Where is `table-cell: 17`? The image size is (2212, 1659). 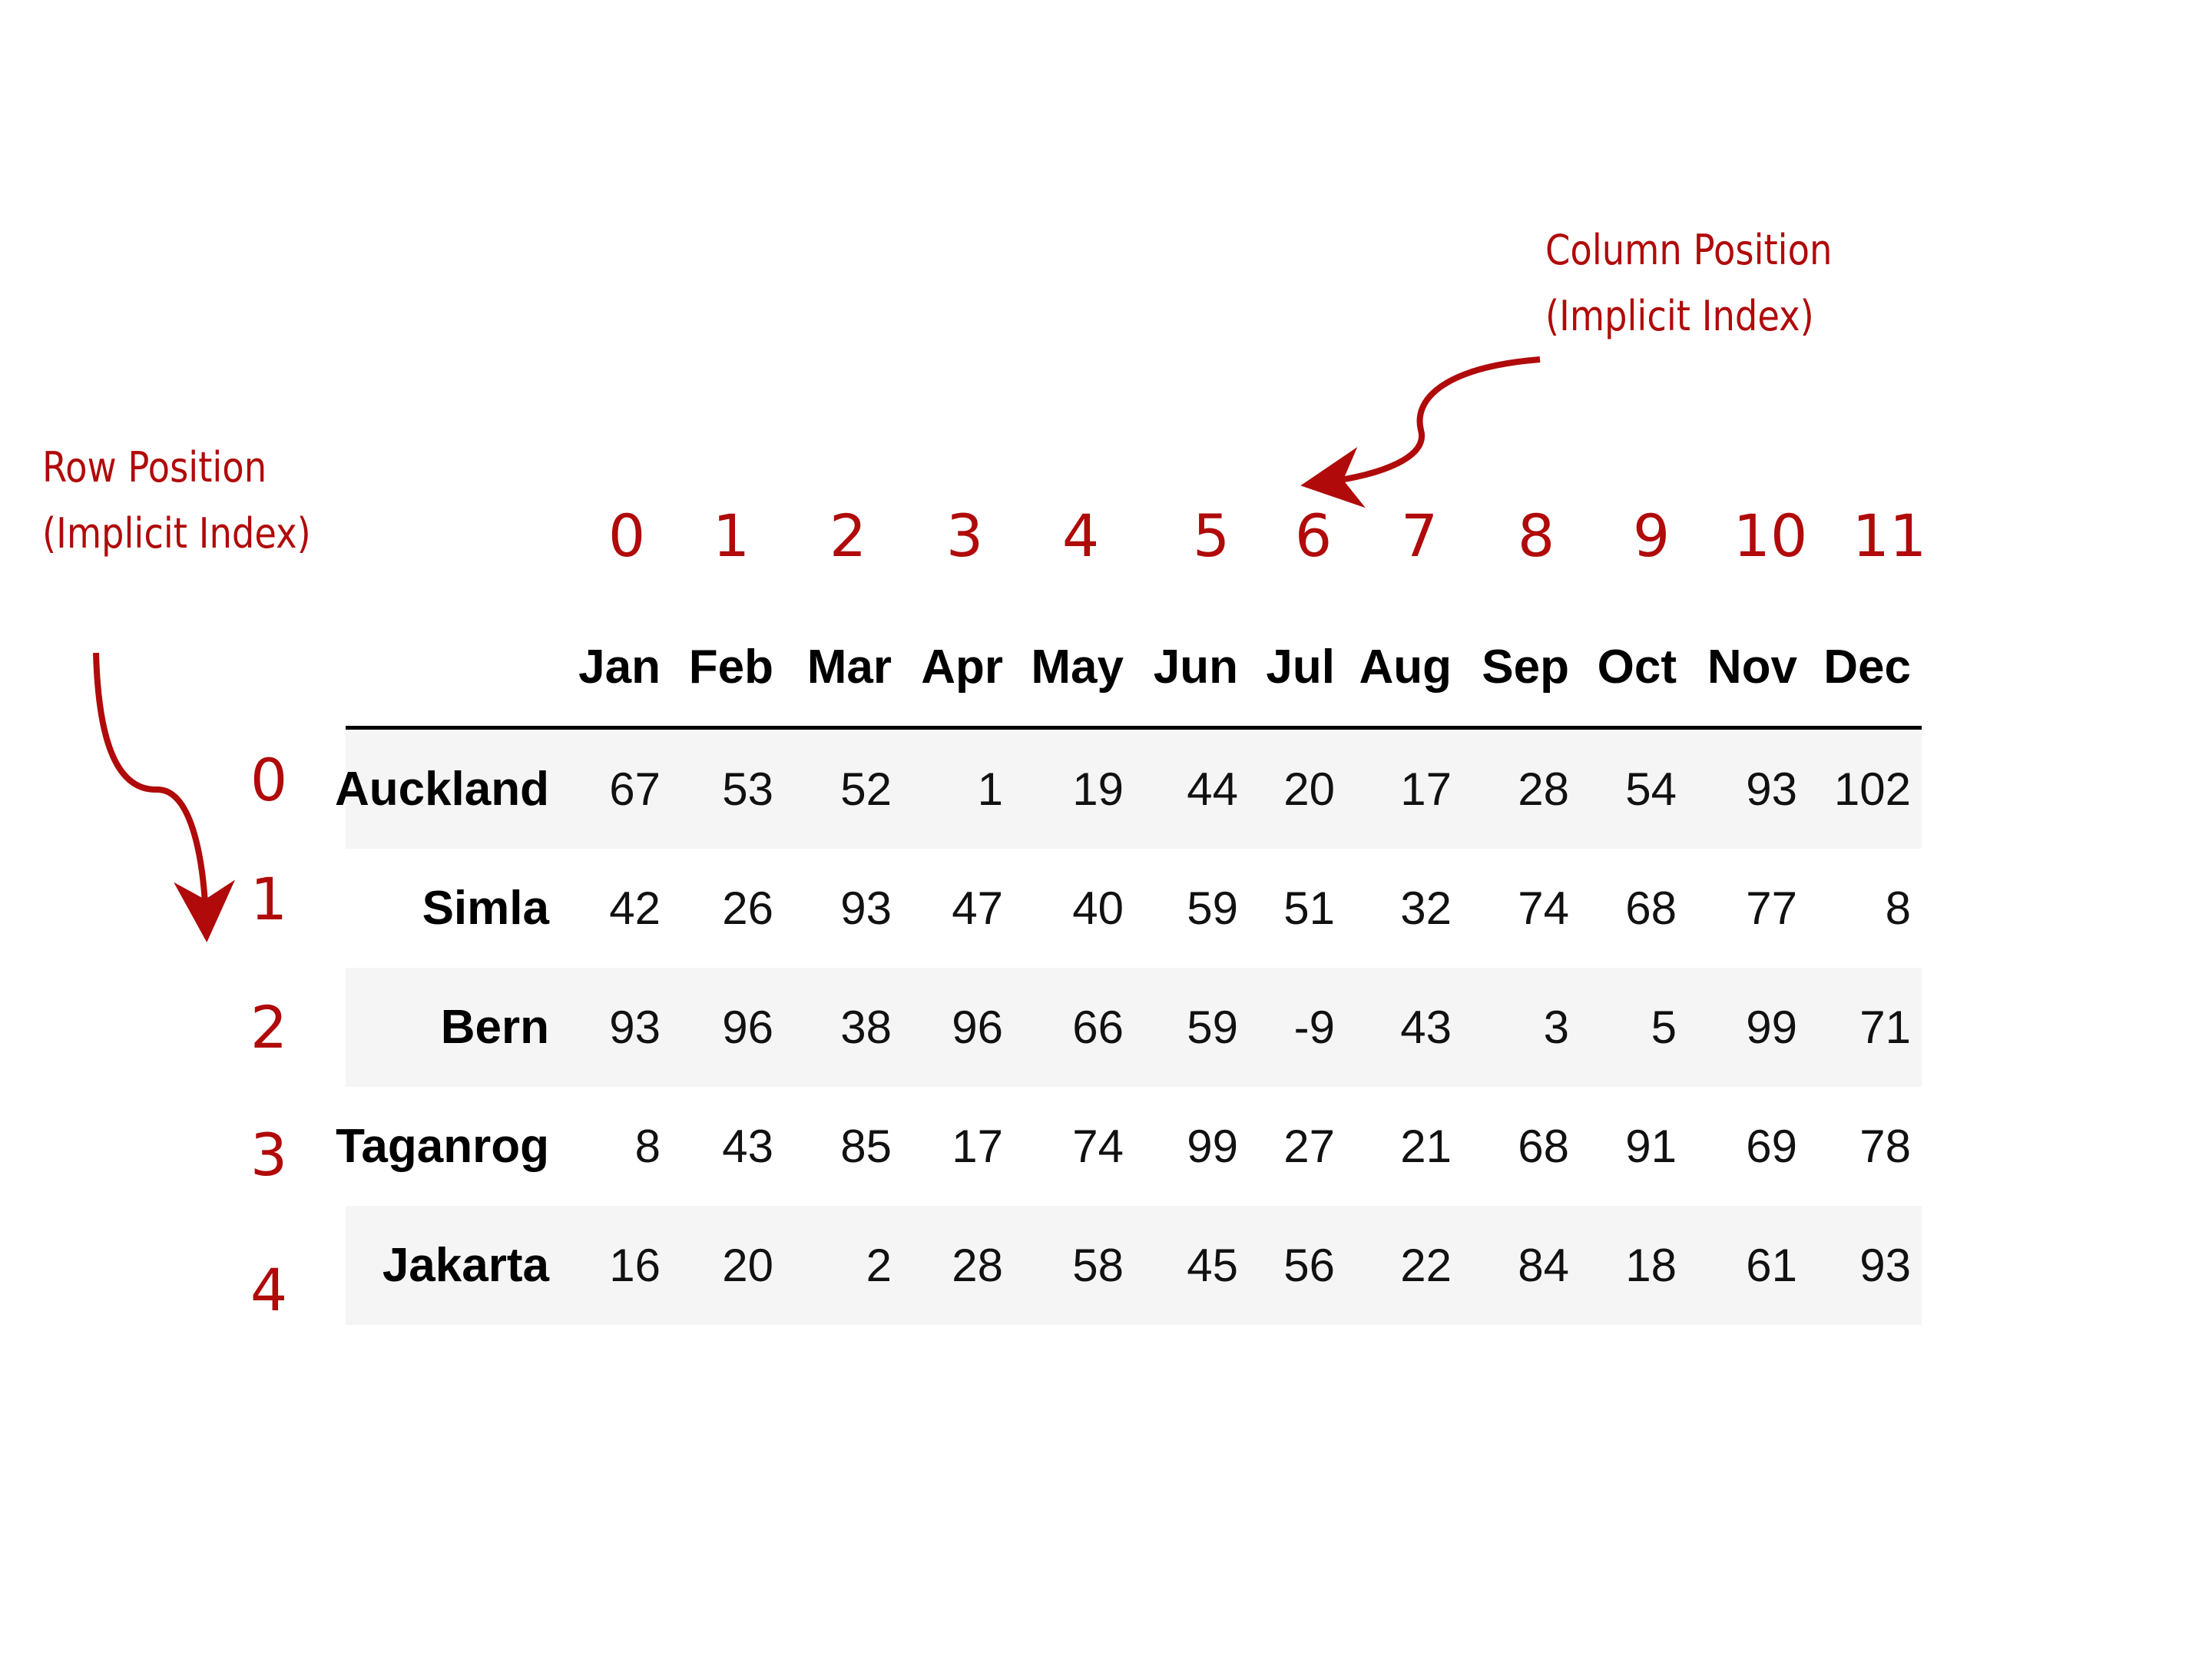
table-cell: 17 is located at coordinates (978, 1146).